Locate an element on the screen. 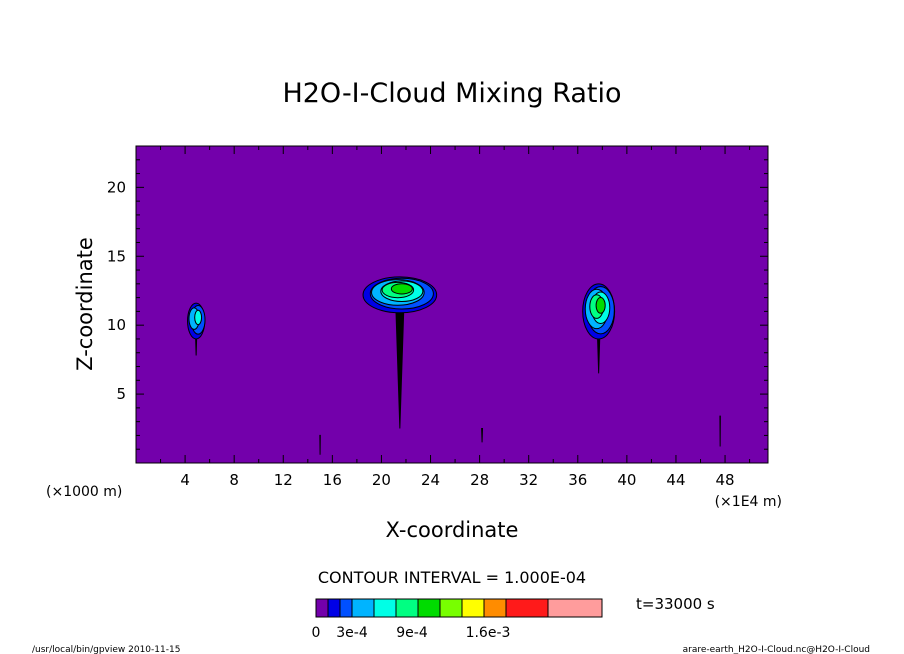 The height and width of the screenshot is (654, 904). colorbar-label-2: 9e-4 is located at coordinates (412, 633).